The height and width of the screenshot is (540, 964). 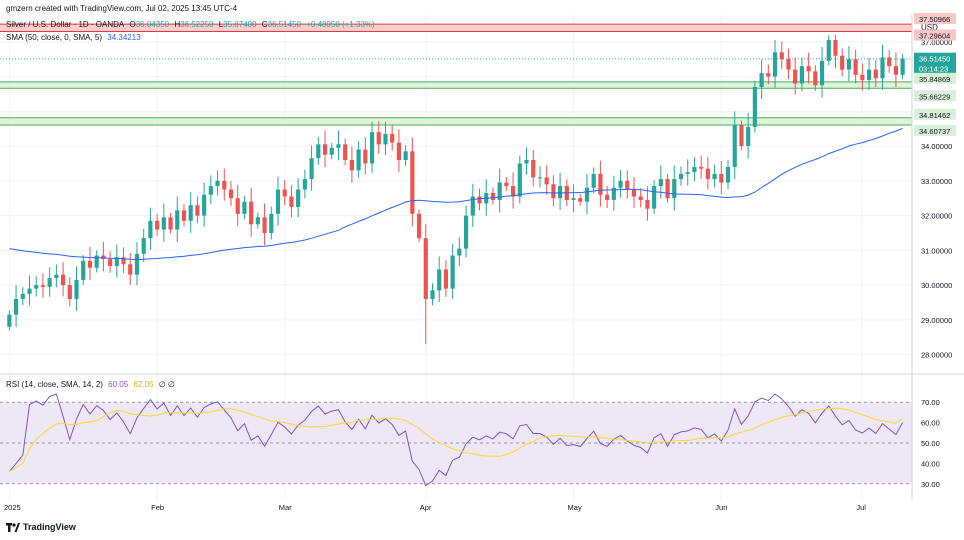 I want to click on price-label-last: 36.51450, so click(x=934, y=59).